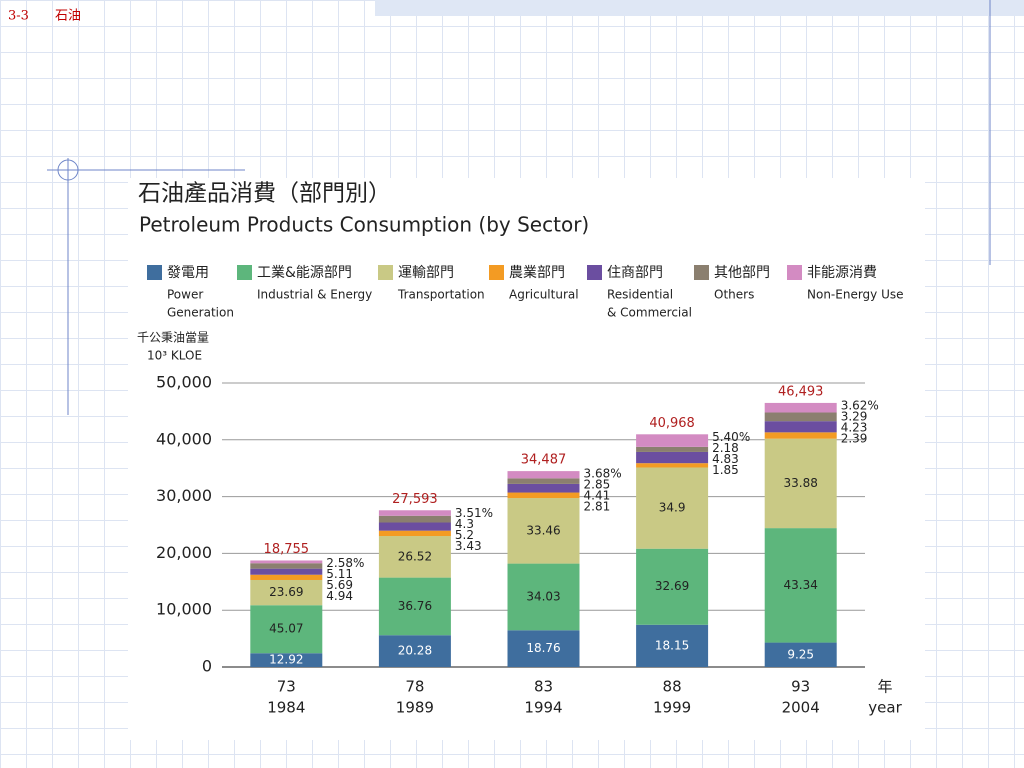 This screenshot has height=768, width=1024. Describe the element at coordinates (207, 666) in the screenshot. I see `y-tick-label: 0` at that location.